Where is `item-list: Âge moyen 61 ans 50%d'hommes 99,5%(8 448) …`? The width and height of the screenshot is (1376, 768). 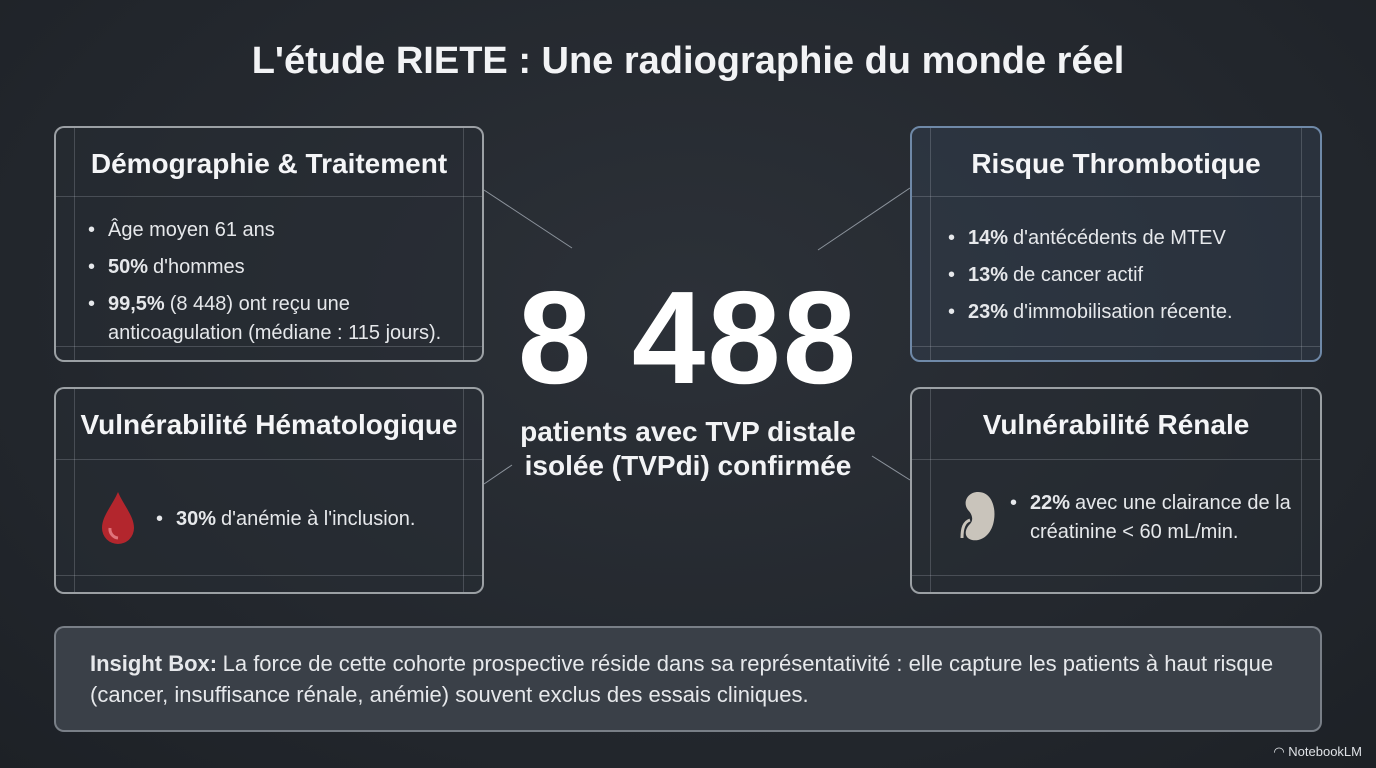 item-list: Âge moyen 61 ans 50%d'hommes 99,5%(8 448) … is located at coordinates (283, 286).